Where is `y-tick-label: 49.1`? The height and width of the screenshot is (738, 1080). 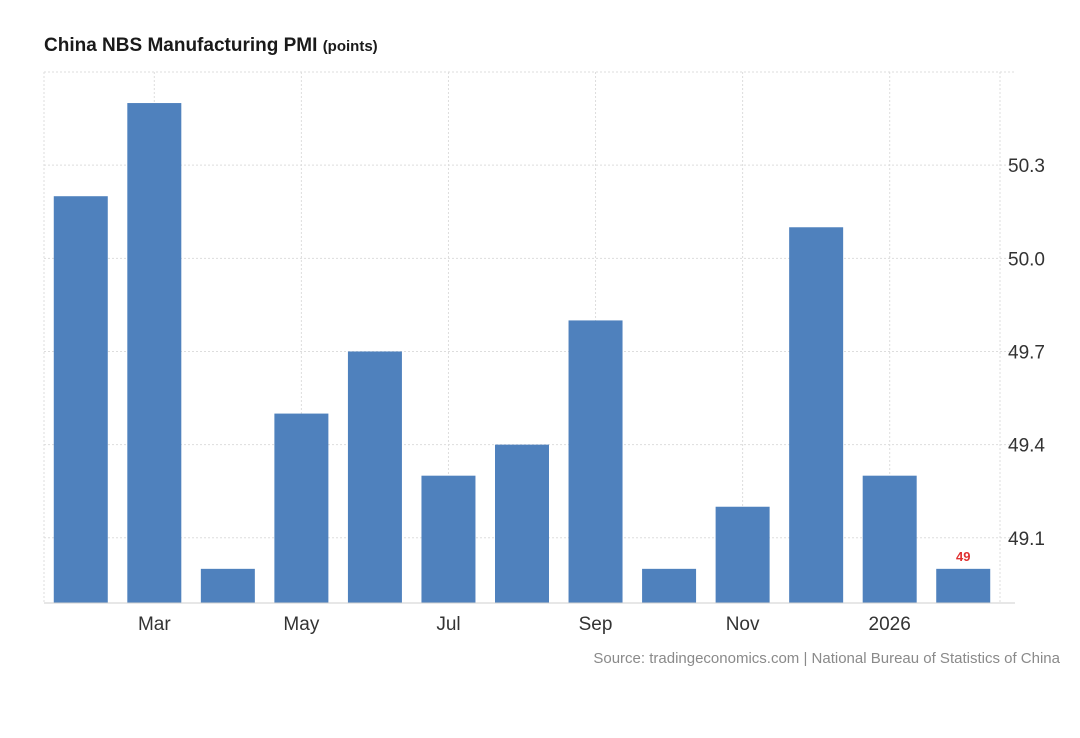
y-tick-label: 49.1 is located at coordinates (1026, 539).